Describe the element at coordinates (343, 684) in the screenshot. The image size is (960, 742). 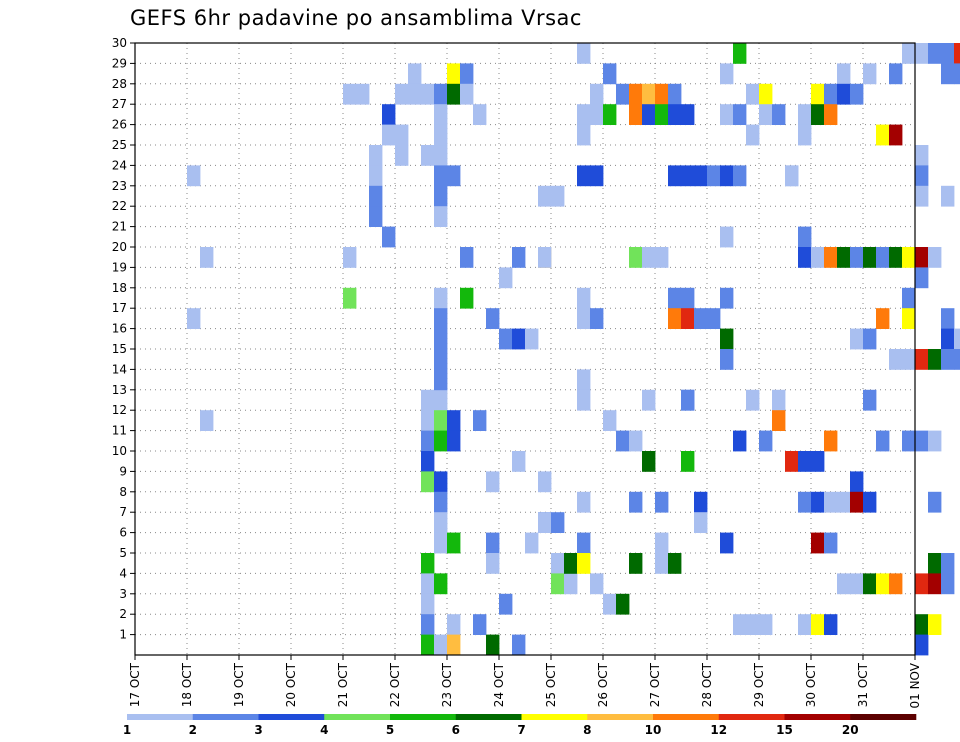
I see `x-tick-label: 21 OCT` at that location.